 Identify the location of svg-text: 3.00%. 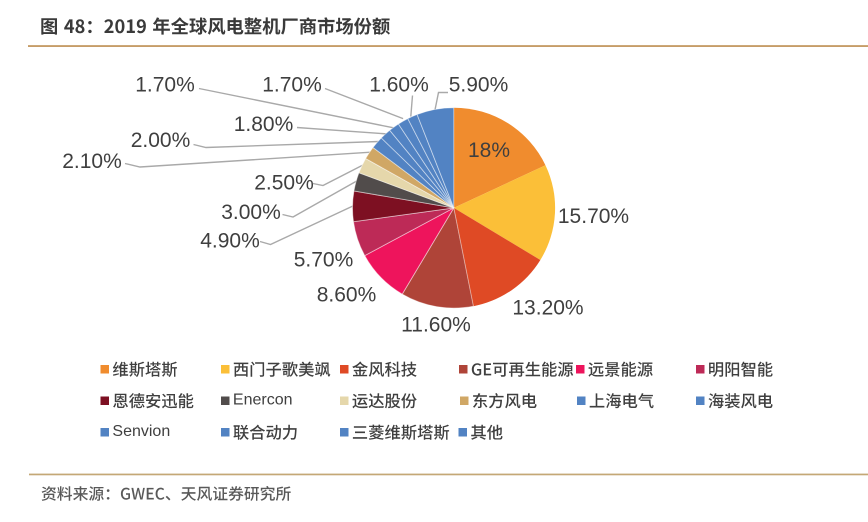
(251, 212).